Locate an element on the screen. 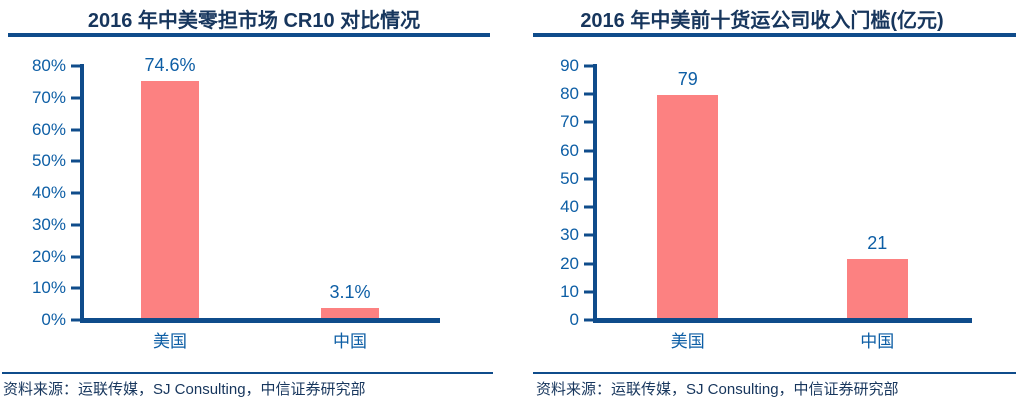 The image size is (1016, 406). y-axis-tick-label: 40% is located at coordinates (48, 192).